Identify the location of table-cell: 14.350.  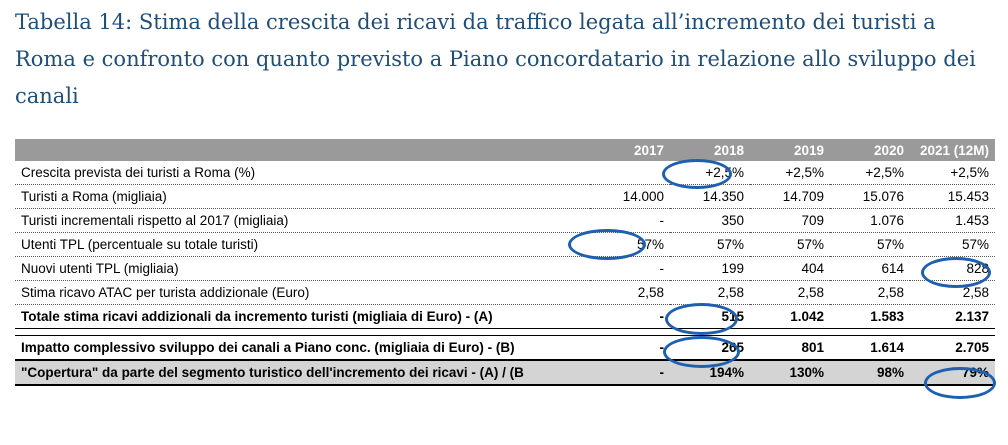
(723, 196).